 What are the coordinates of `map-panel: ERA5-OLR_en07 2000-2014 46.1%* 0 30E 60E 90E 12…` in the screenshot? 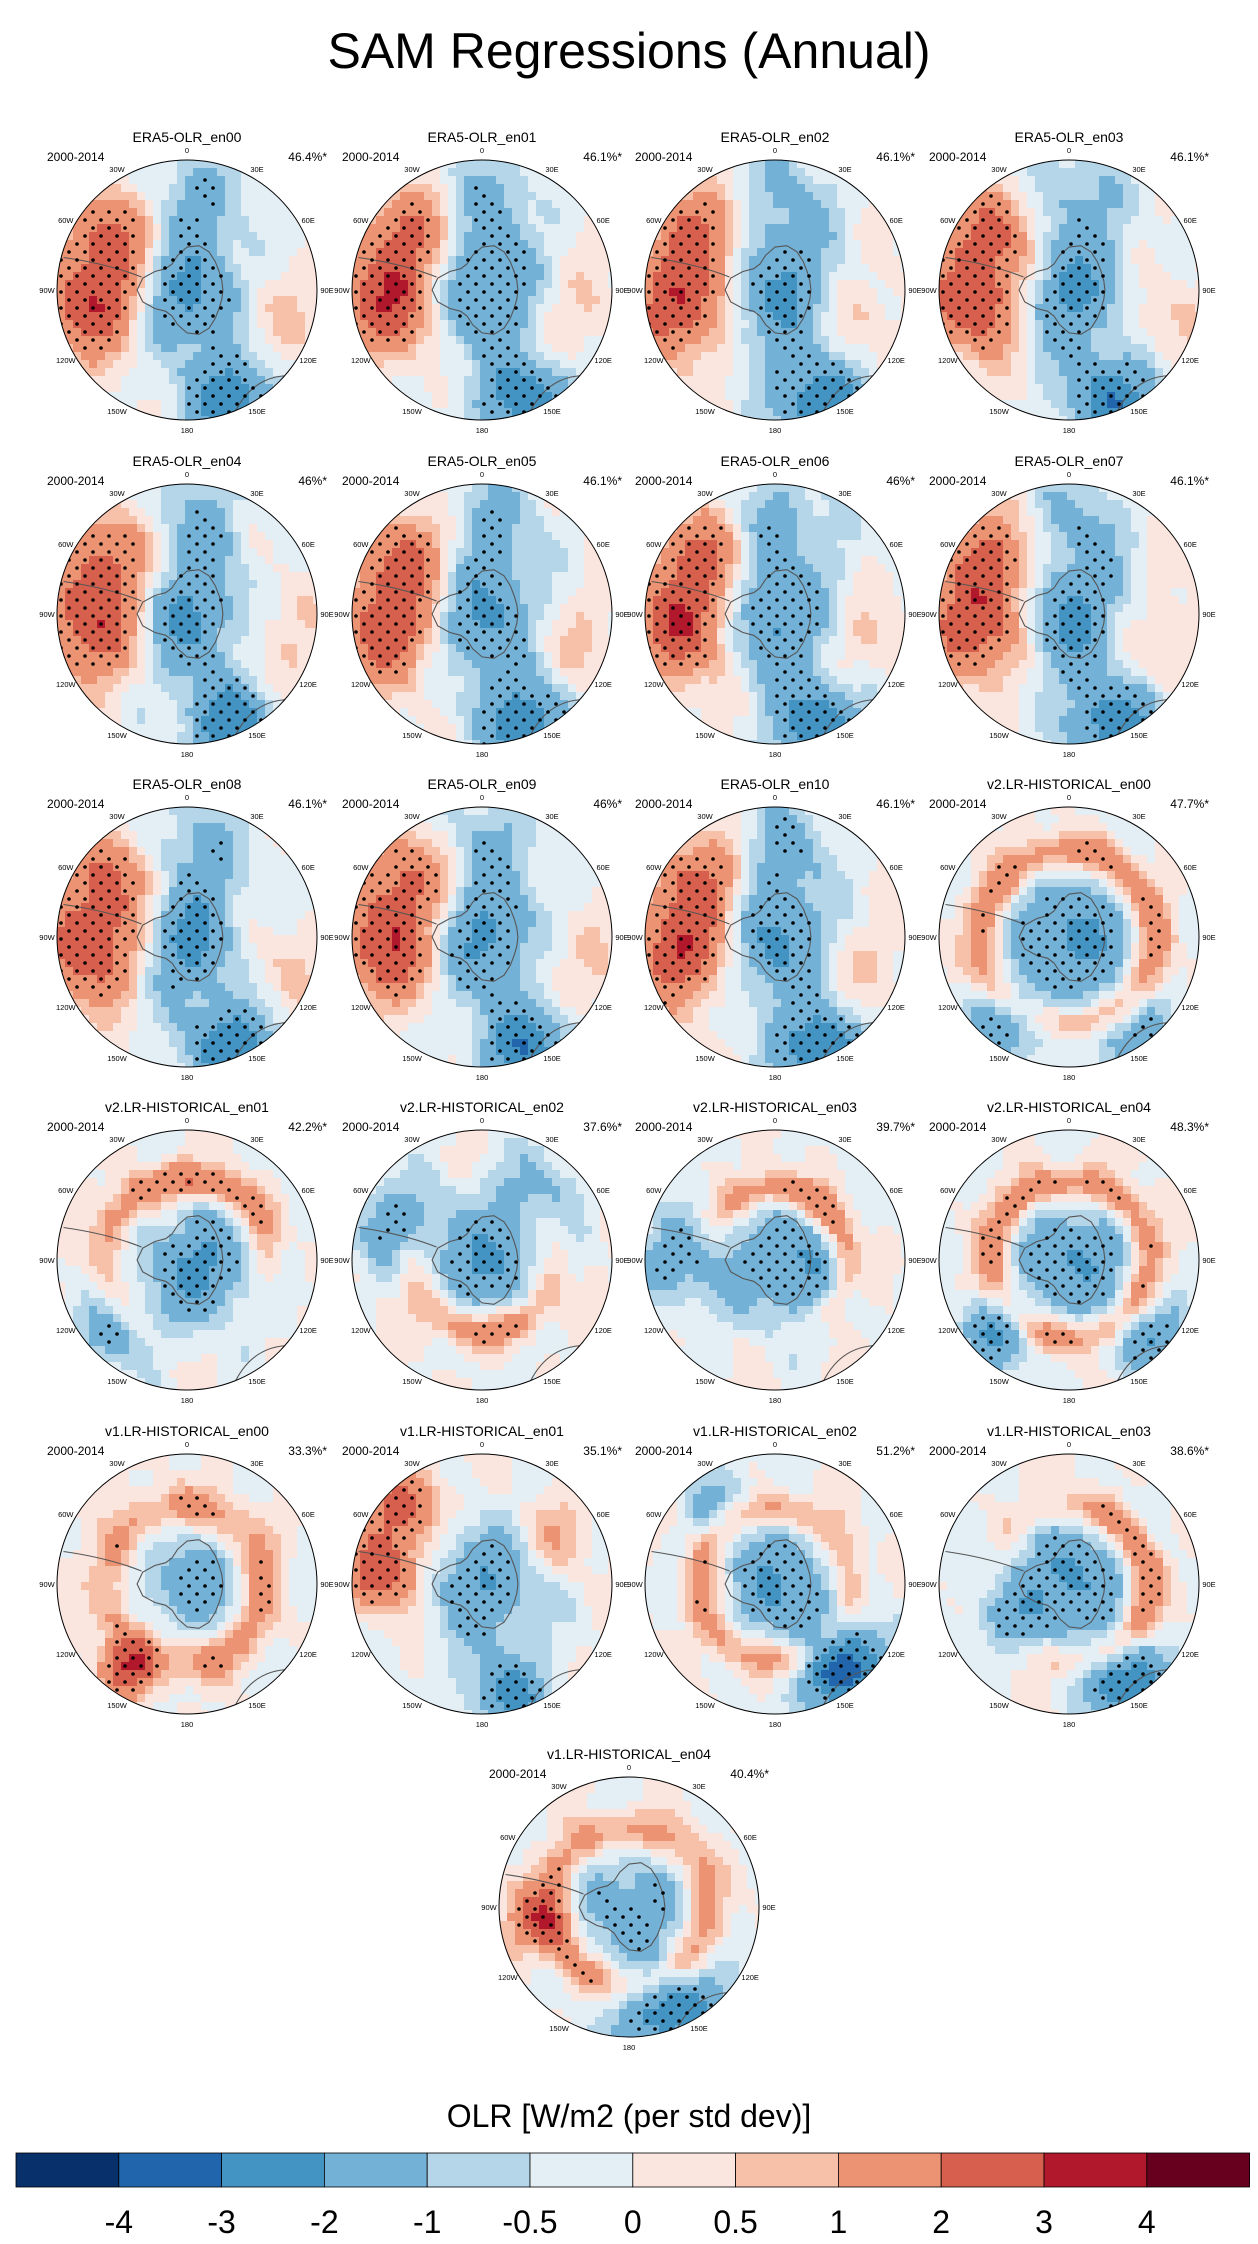 It's located at (1068, 606).